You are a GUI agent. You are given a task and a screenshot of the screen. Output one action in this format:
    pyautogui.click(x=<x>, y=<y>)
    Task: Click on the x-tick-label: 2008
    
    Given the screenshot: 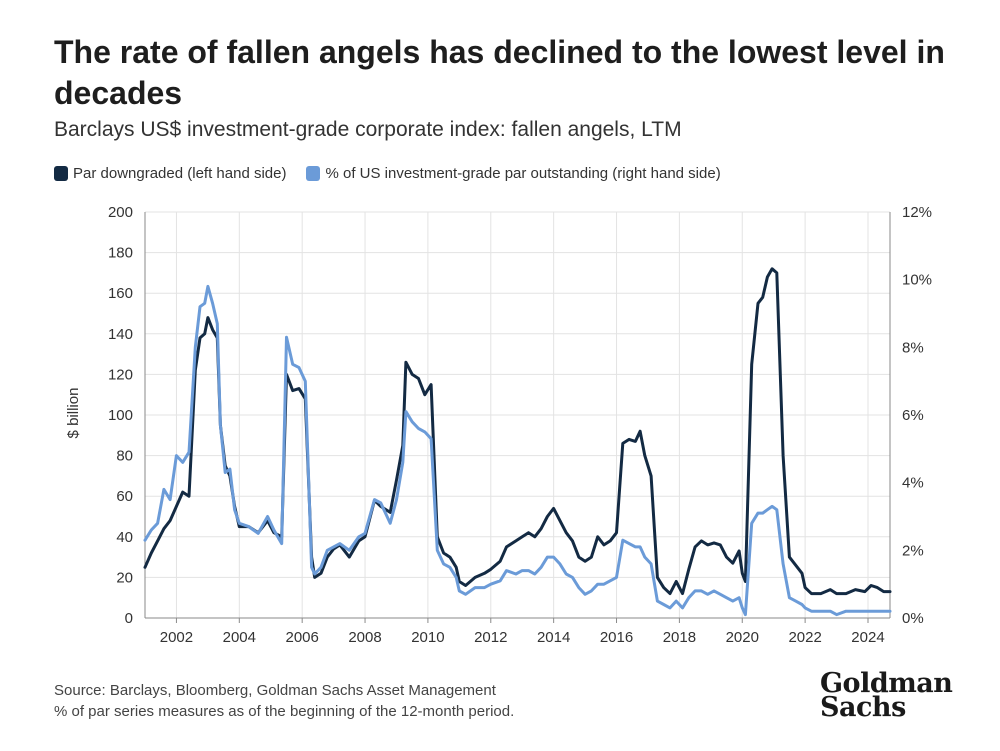 What is the action you would take?
    pyautogui.click(x=364, y=637)
    